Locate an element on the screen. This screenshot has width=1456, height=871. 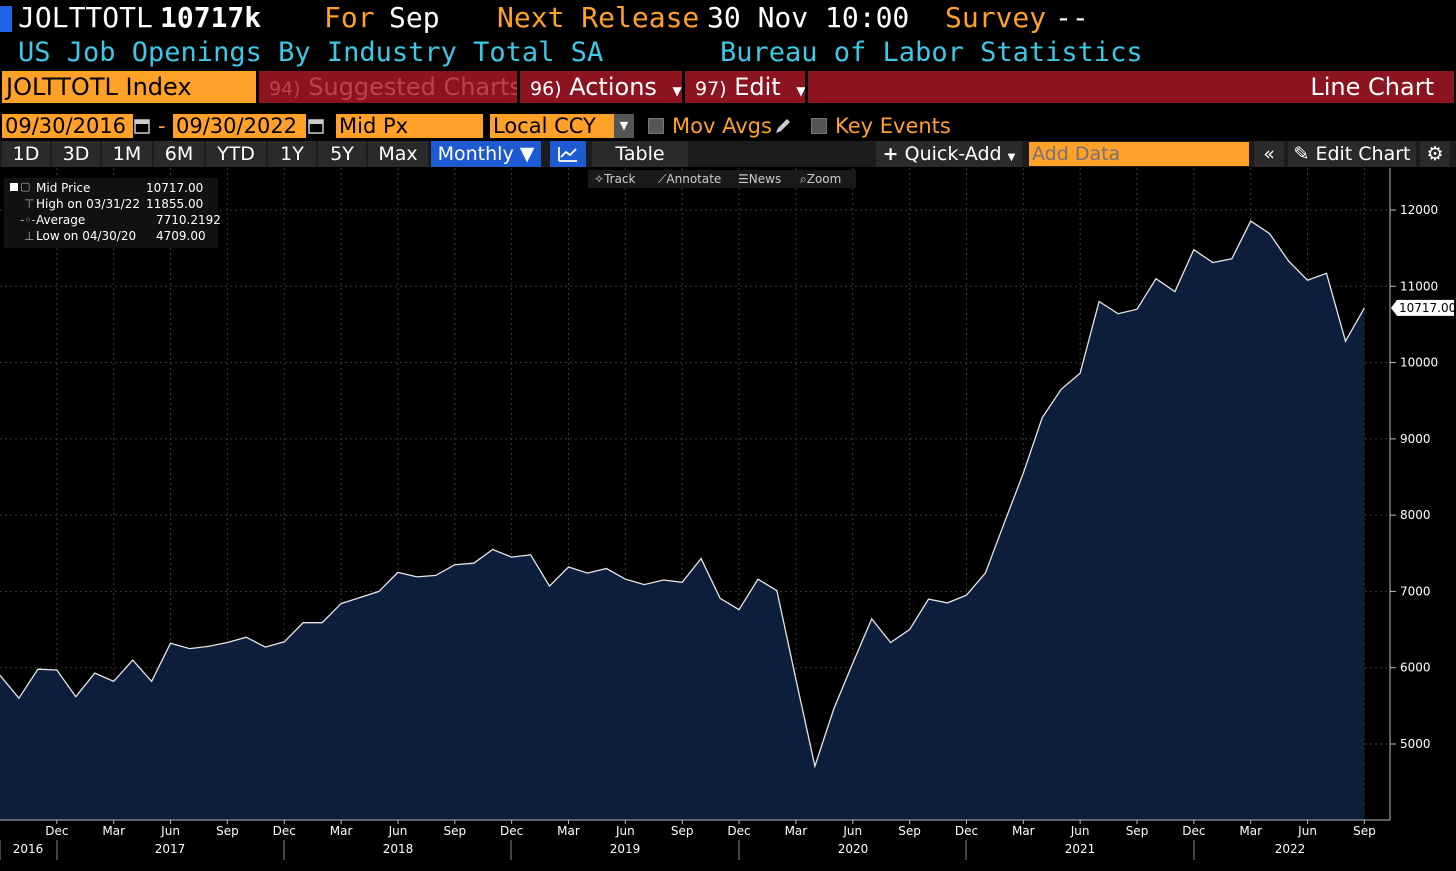
legend-label: Low on 04/30/20 is located at coordinates (86, 236).